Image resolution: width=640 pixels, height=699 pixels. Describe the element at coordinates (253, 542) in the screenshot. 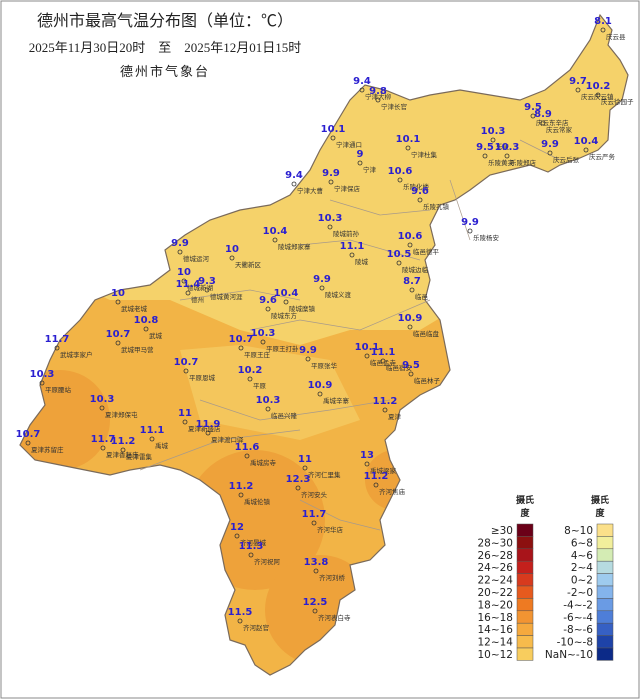

I see `station-name: 齐河晏城` at that location.